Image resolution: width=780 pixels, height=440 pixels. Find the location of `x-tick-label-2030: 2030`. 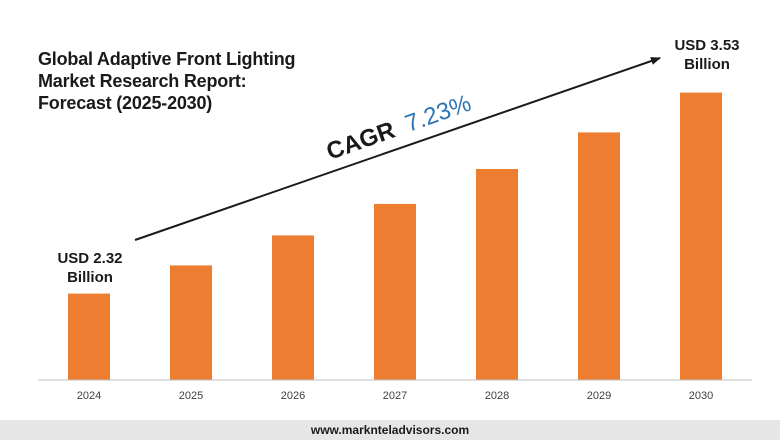

x-tick-label-2030: 2030 is located at coordinates (701, 396).